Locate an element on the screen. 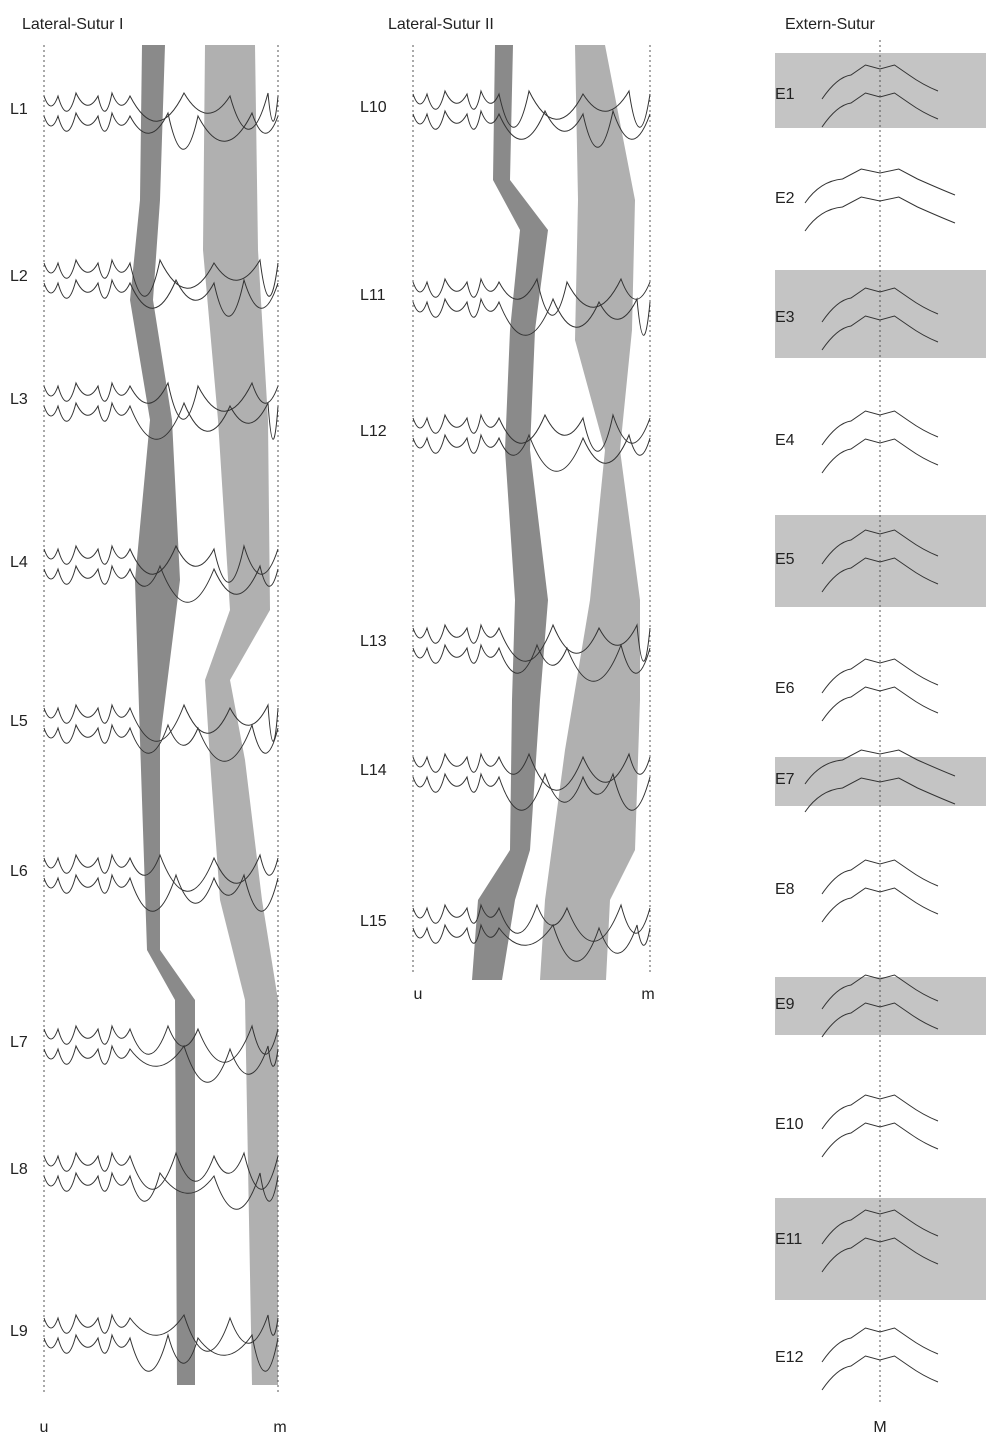 This screenshot has width=986, height=1444. suture-label: E4 is located at coordinates (785, 440).